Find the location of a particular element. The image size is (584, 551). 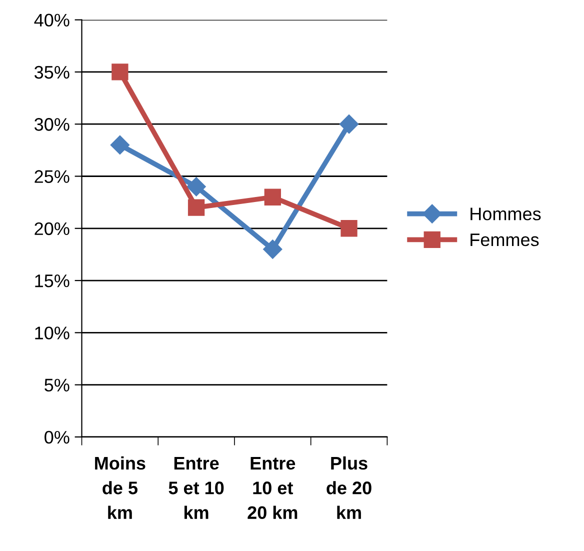

y-tick-label: 10% is located at coordinates (52, 333).